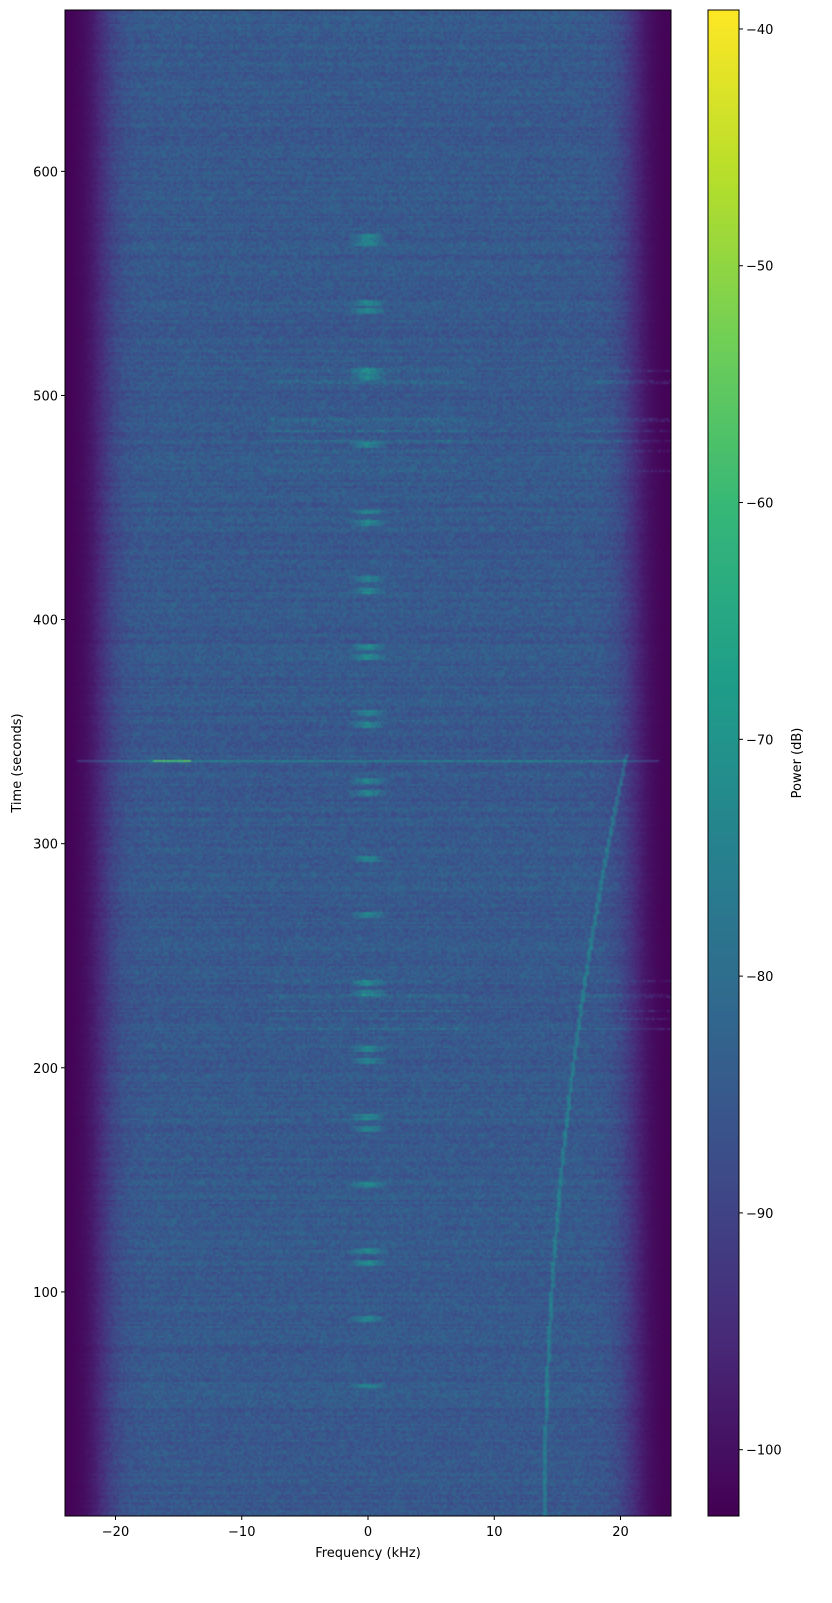  Describe the element at coordinates (45, 845) in the screenshot. I see `y-tick-label: 300` at that location.